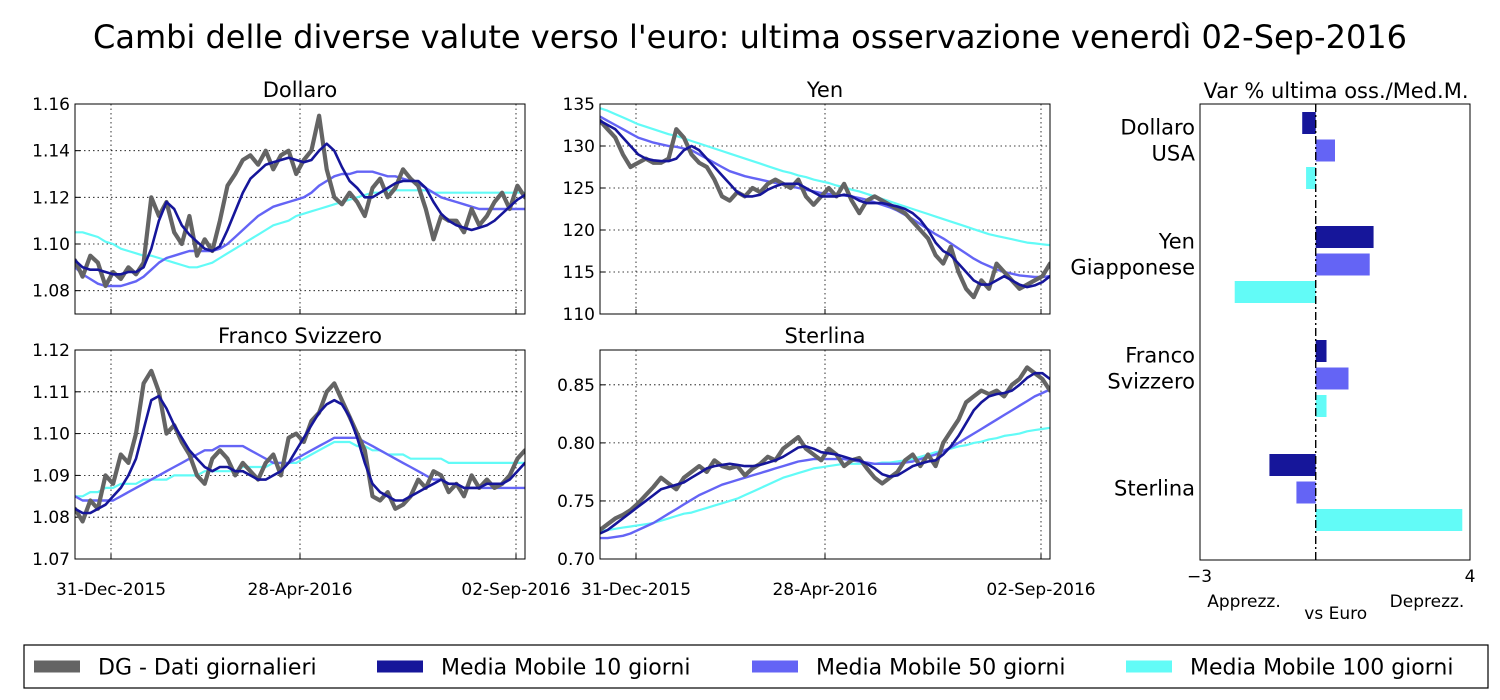 Image resolution: width=1500 pixels, height=700 pixels. Describe the element at coordinates (1244, 602) in the screenshot. I see `var-apprezz-label: Apprezz.` at that location.